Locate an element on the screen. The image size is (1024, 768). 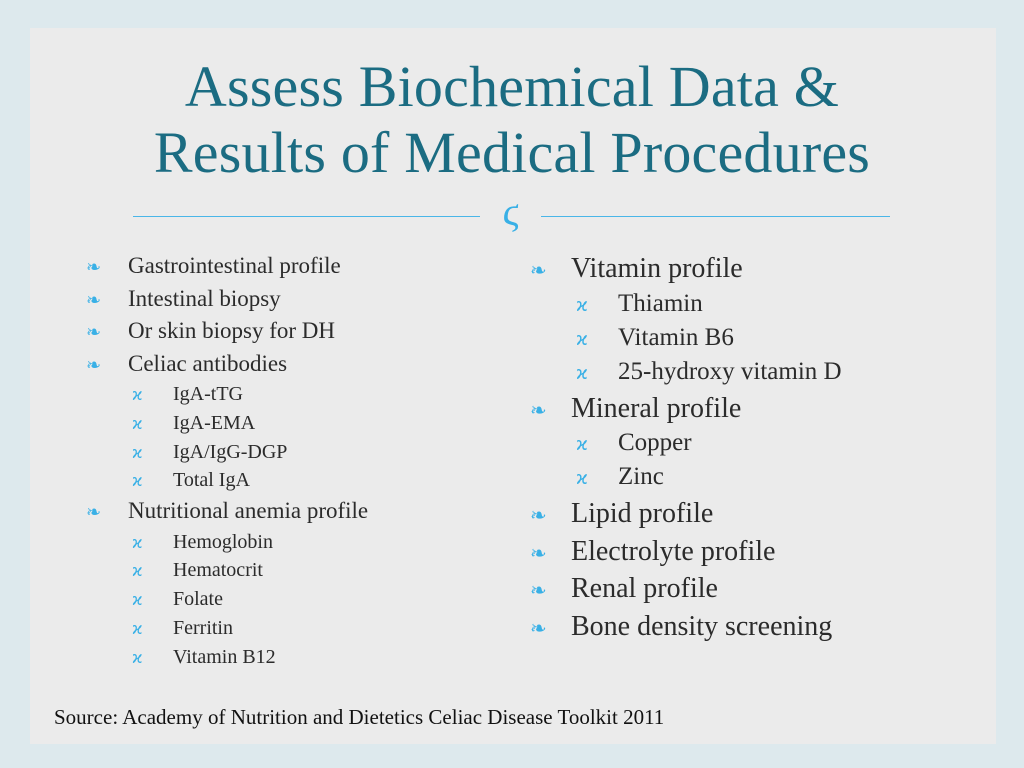
bullet-text: Total IgA is located at coordinates (211, 480).